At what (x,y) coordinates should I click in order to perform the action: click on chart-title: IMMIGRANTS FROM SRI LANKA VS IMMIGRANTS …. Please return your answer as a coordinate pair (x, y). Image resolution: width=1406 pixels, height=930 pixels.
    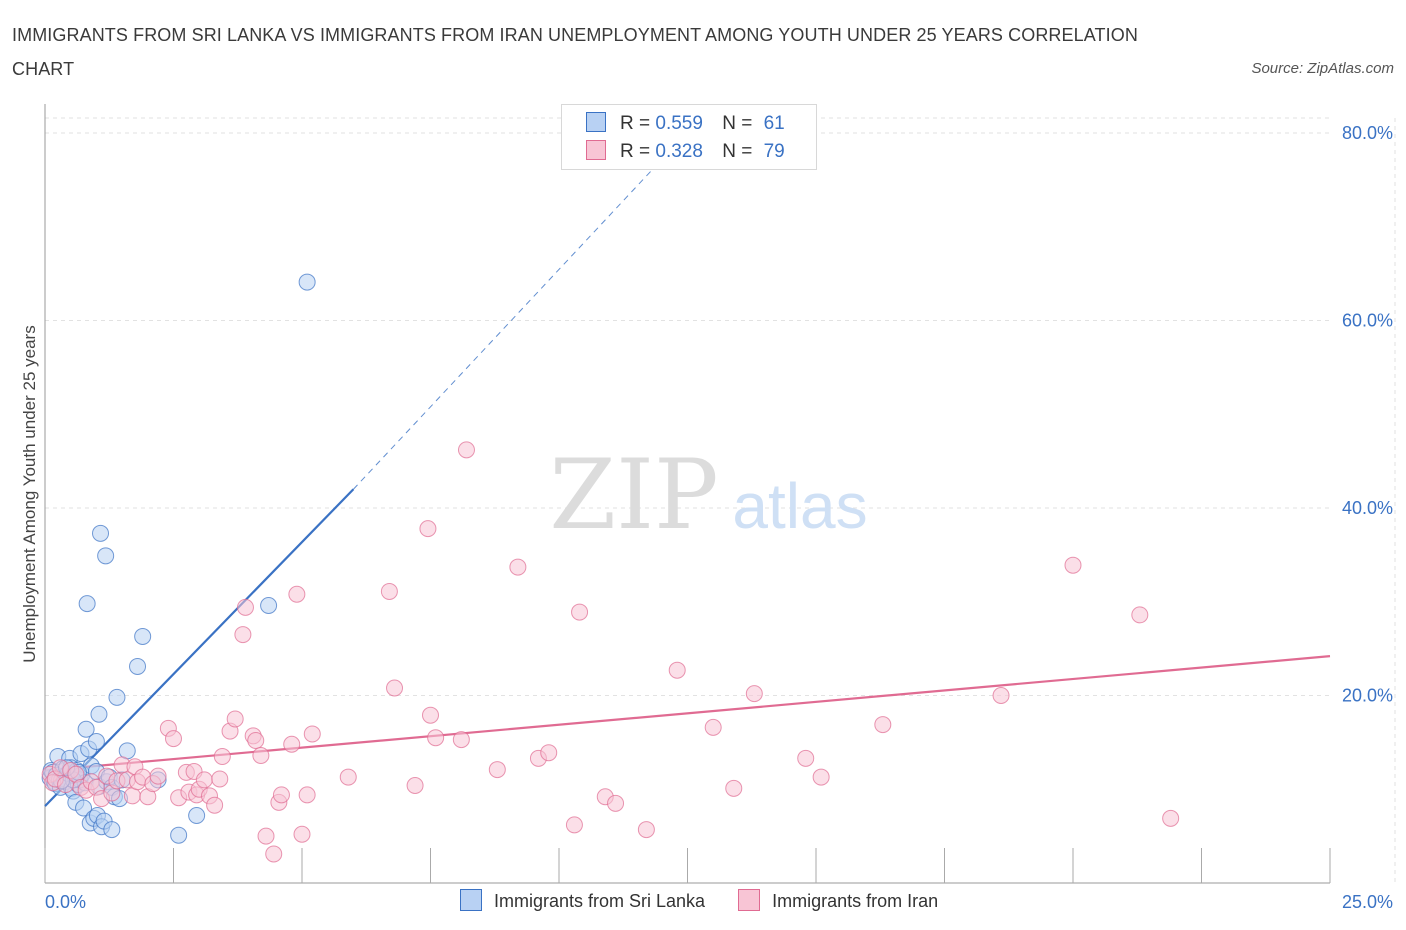
    Looking at the image, I should click on (575, 52).